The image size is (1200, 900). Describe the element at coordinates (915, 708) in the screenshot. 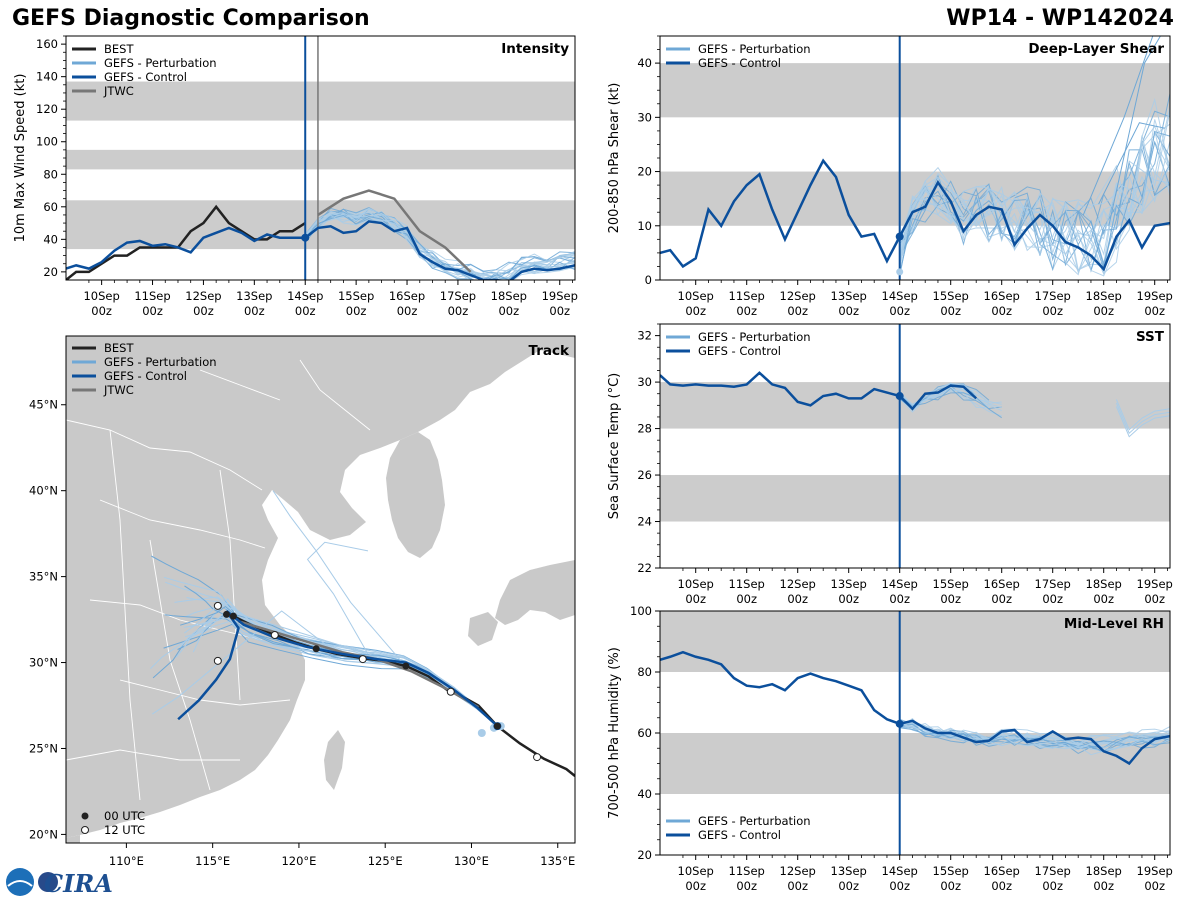

I see `rh-control-line` at that location.